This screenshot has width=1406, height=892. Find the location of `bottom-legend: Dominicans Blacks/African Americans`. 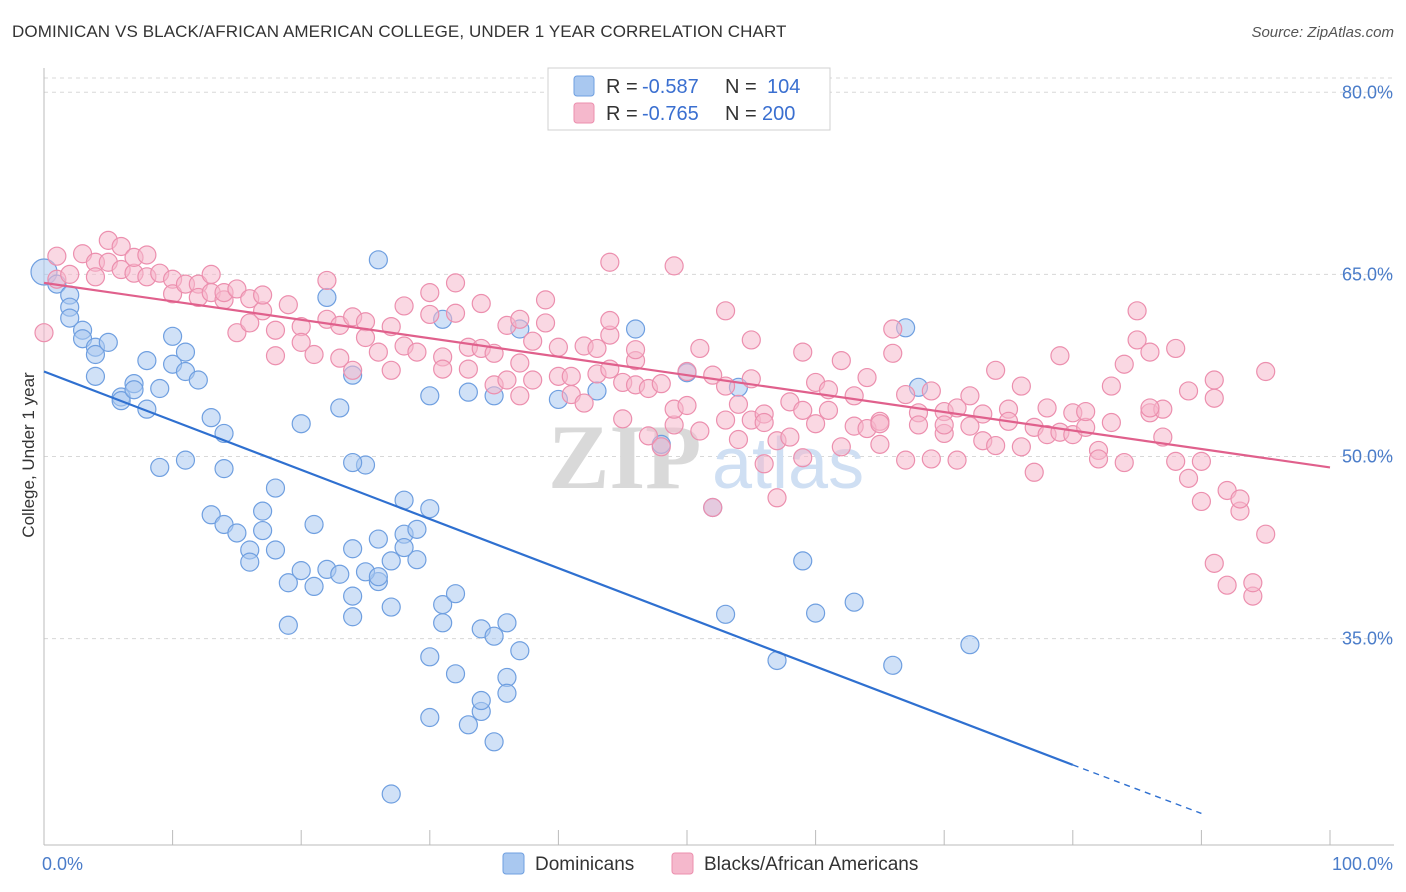

bottom-legend: Dominicans Blacks/African Americans is located at coordinates (710, 863).